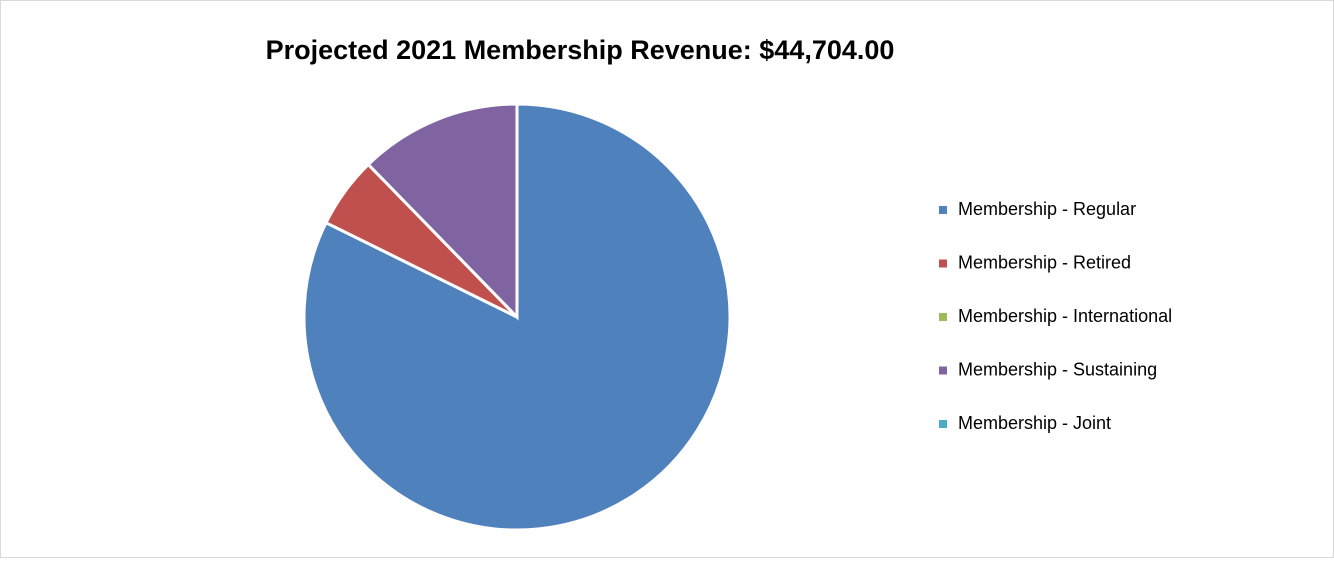  What do you see at coordinates (1065, 316) in the screenshot?
I see `legend-label: Membership - International` at bounding box center [1065, 316].